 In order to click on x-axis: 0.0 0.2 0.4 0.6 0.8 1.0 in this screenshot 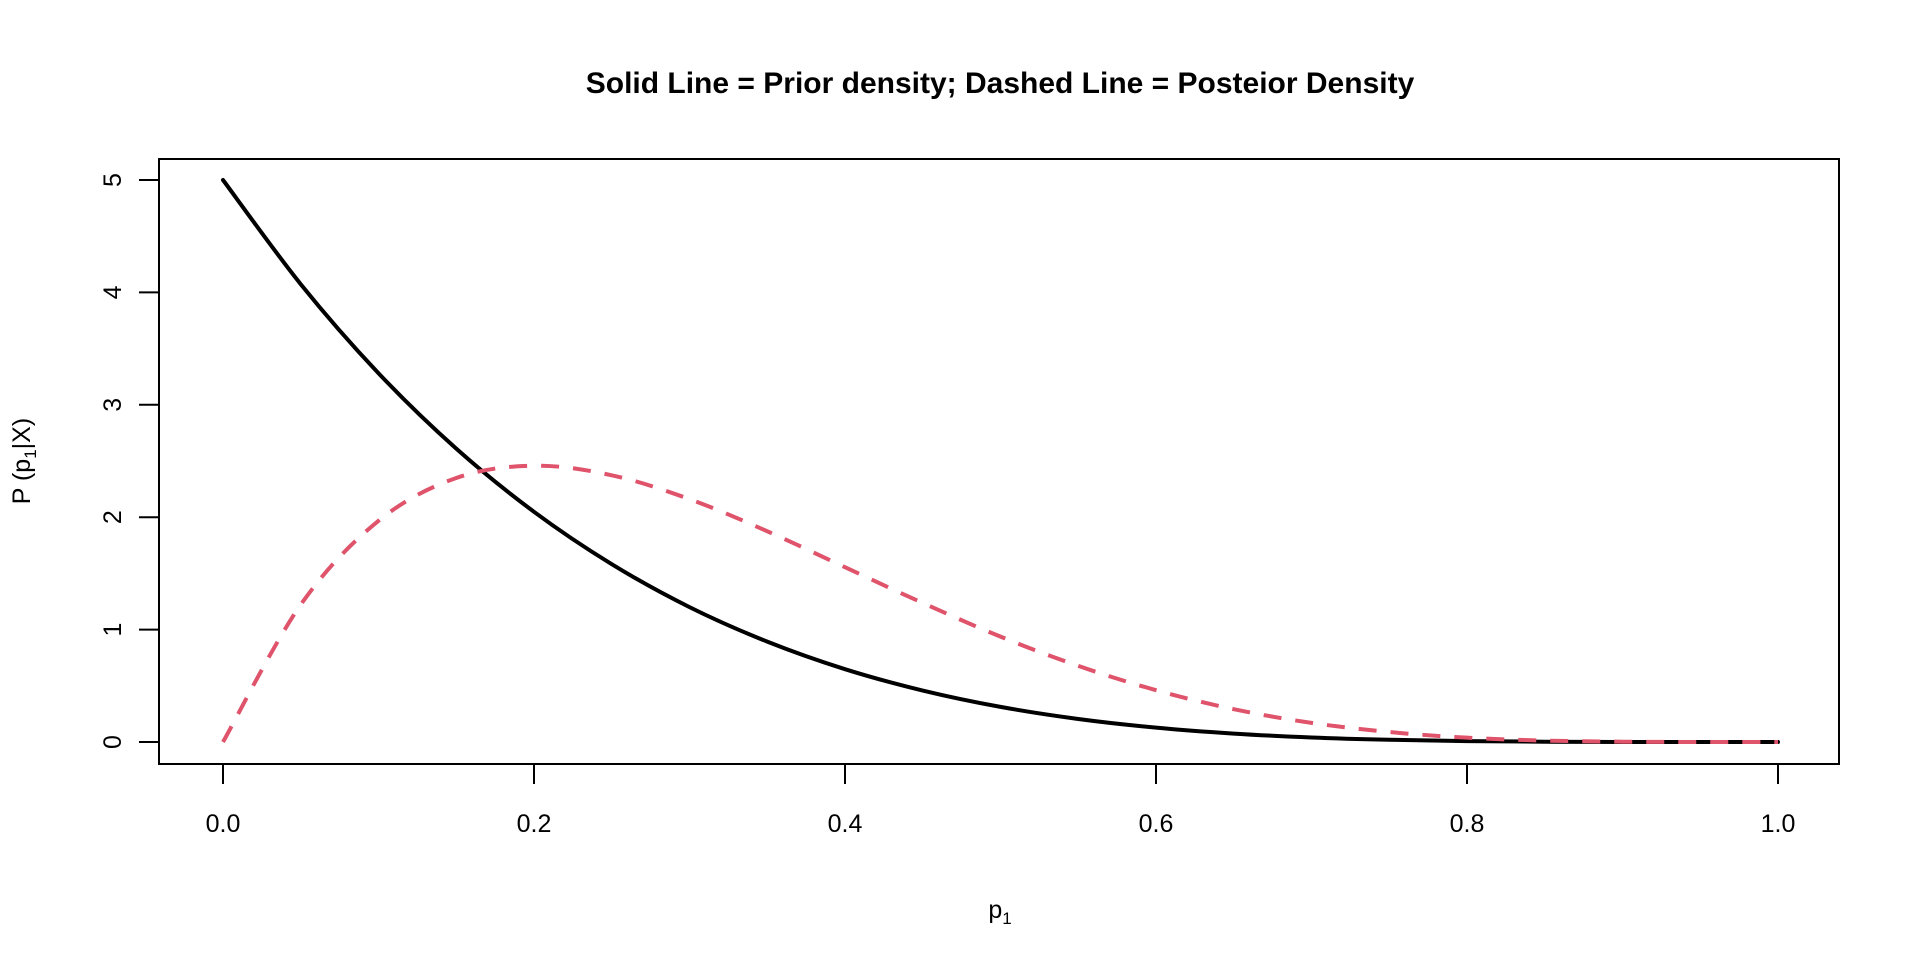, I will do `click(1001, 800)`.